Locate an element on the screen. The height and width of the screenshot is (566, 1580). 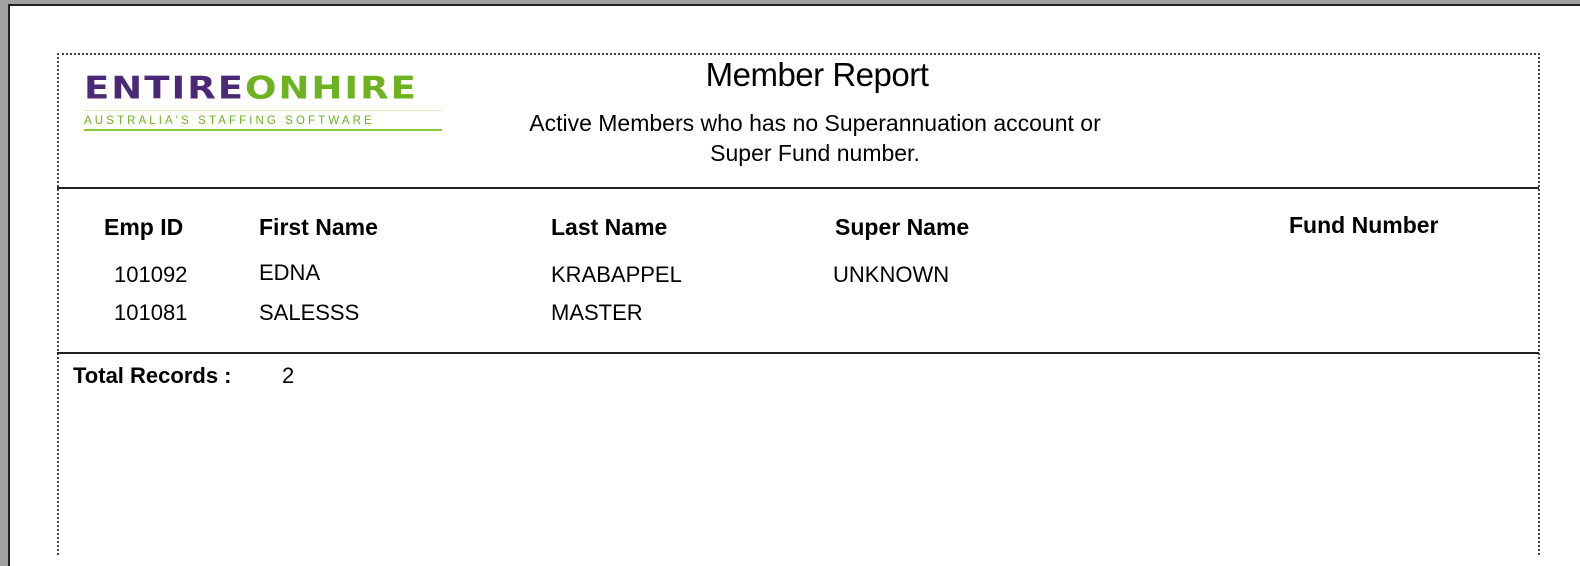
footer-divider is located at coordinates (798, 353).